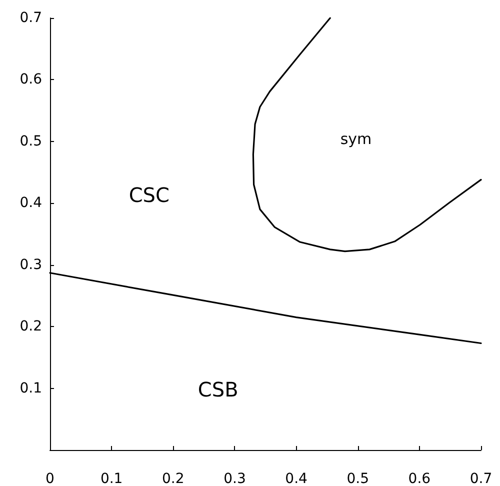 This screenshot has width=500, height=486. Describe the element at coordinates (149, 195) in the screenshot. I see `annotation: CSC` at that location.